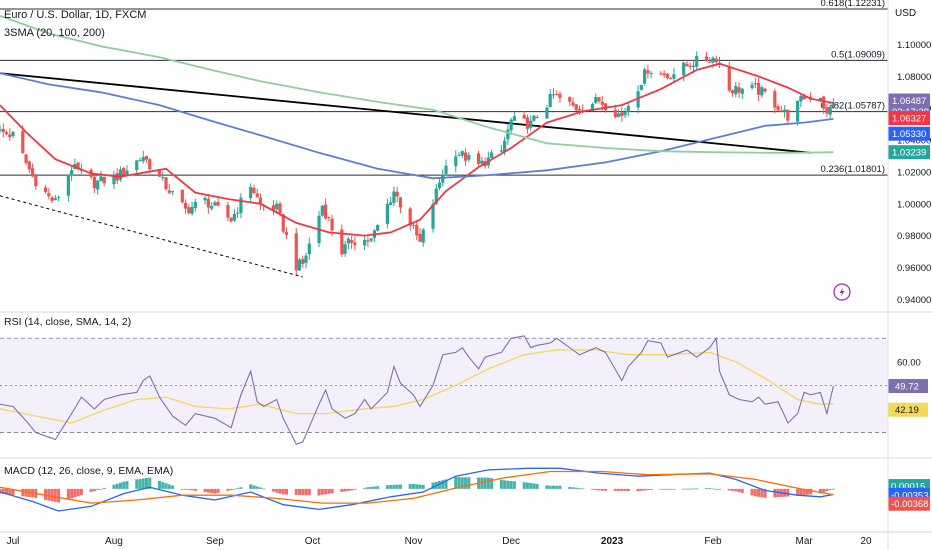  Describe the element at coordinates (13, 541) in the screenshot. I see `time-axis-tick-label: Jul` at that location.